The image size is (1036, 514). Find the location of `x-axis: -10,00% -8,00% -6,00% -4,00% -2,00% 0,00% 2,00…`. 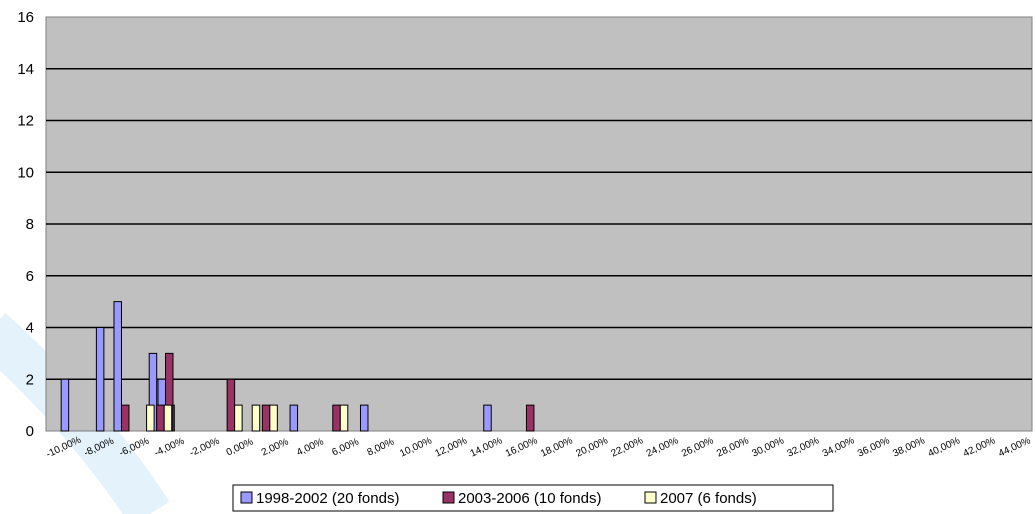

x-axis: -10,00% -8,00% -6,00% -4,00% -2,00% 0,00% 2,00… is located at coordinates (539, 448).